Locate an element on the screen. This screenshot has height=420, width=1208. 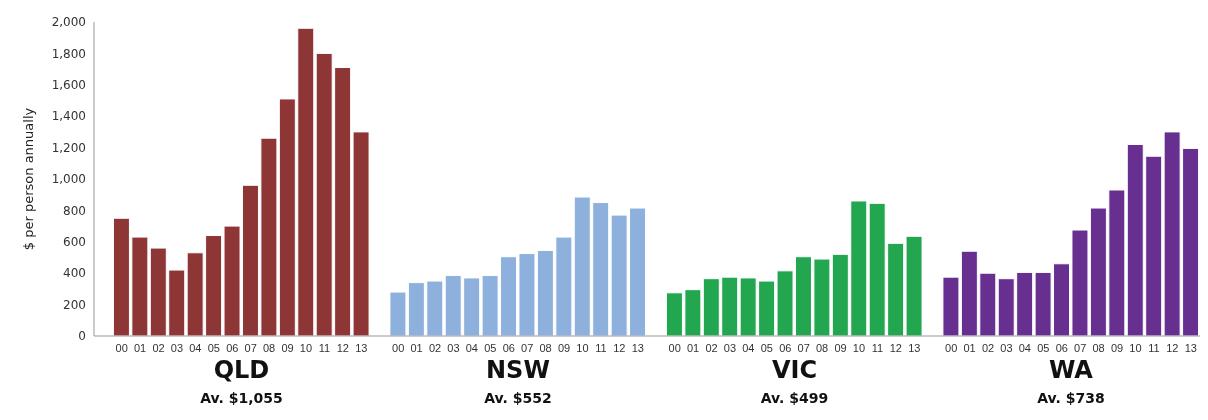
y-tick-label: 2,000 is located at coordinates (68, 22).